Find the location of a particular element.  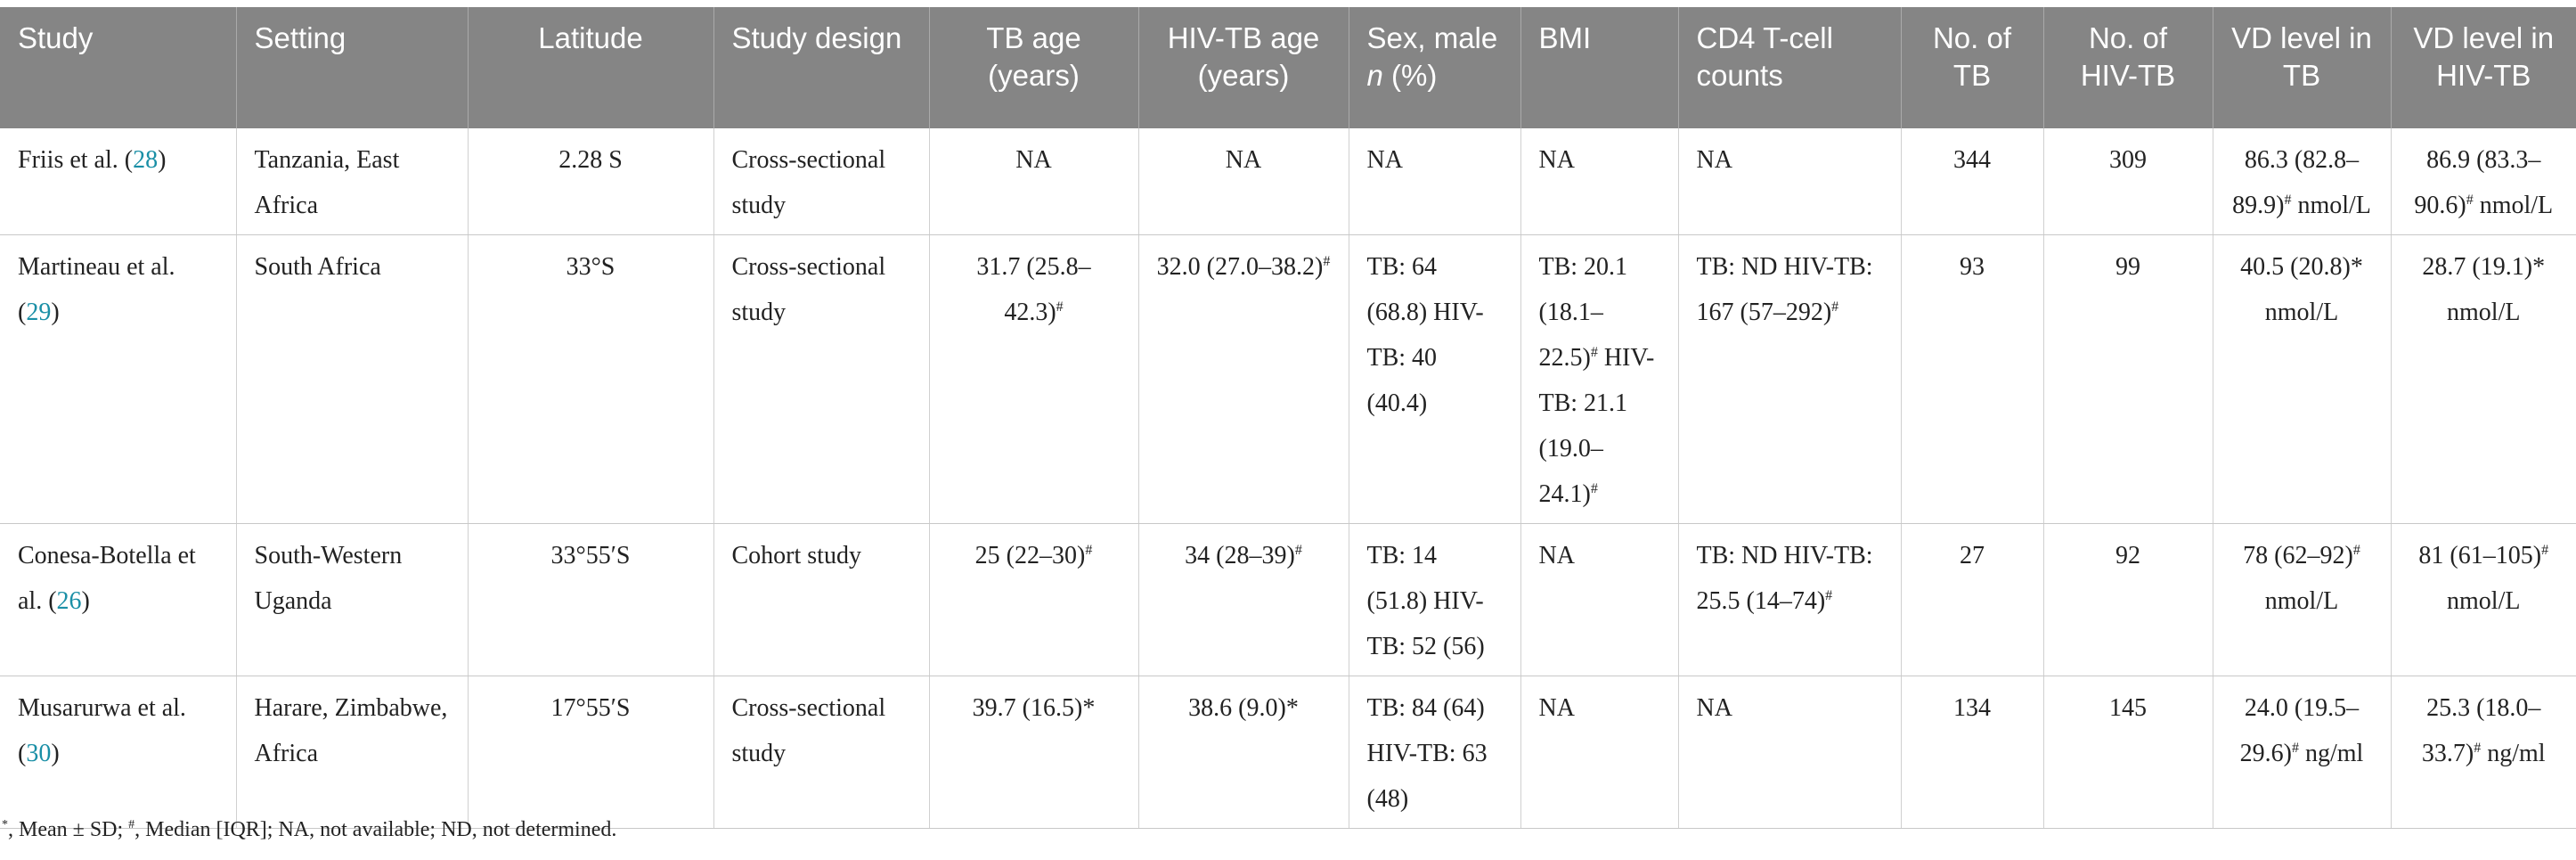

age-value: 25 (22–30) is located at coordinates (1030, 555).